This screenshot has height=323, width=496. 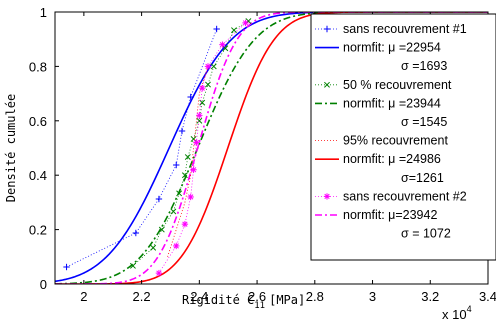 What do you see at coordinates (142, 296) in the screenshot?
I see `x-tick-label: 2.2` at bounding box center [142, 296].